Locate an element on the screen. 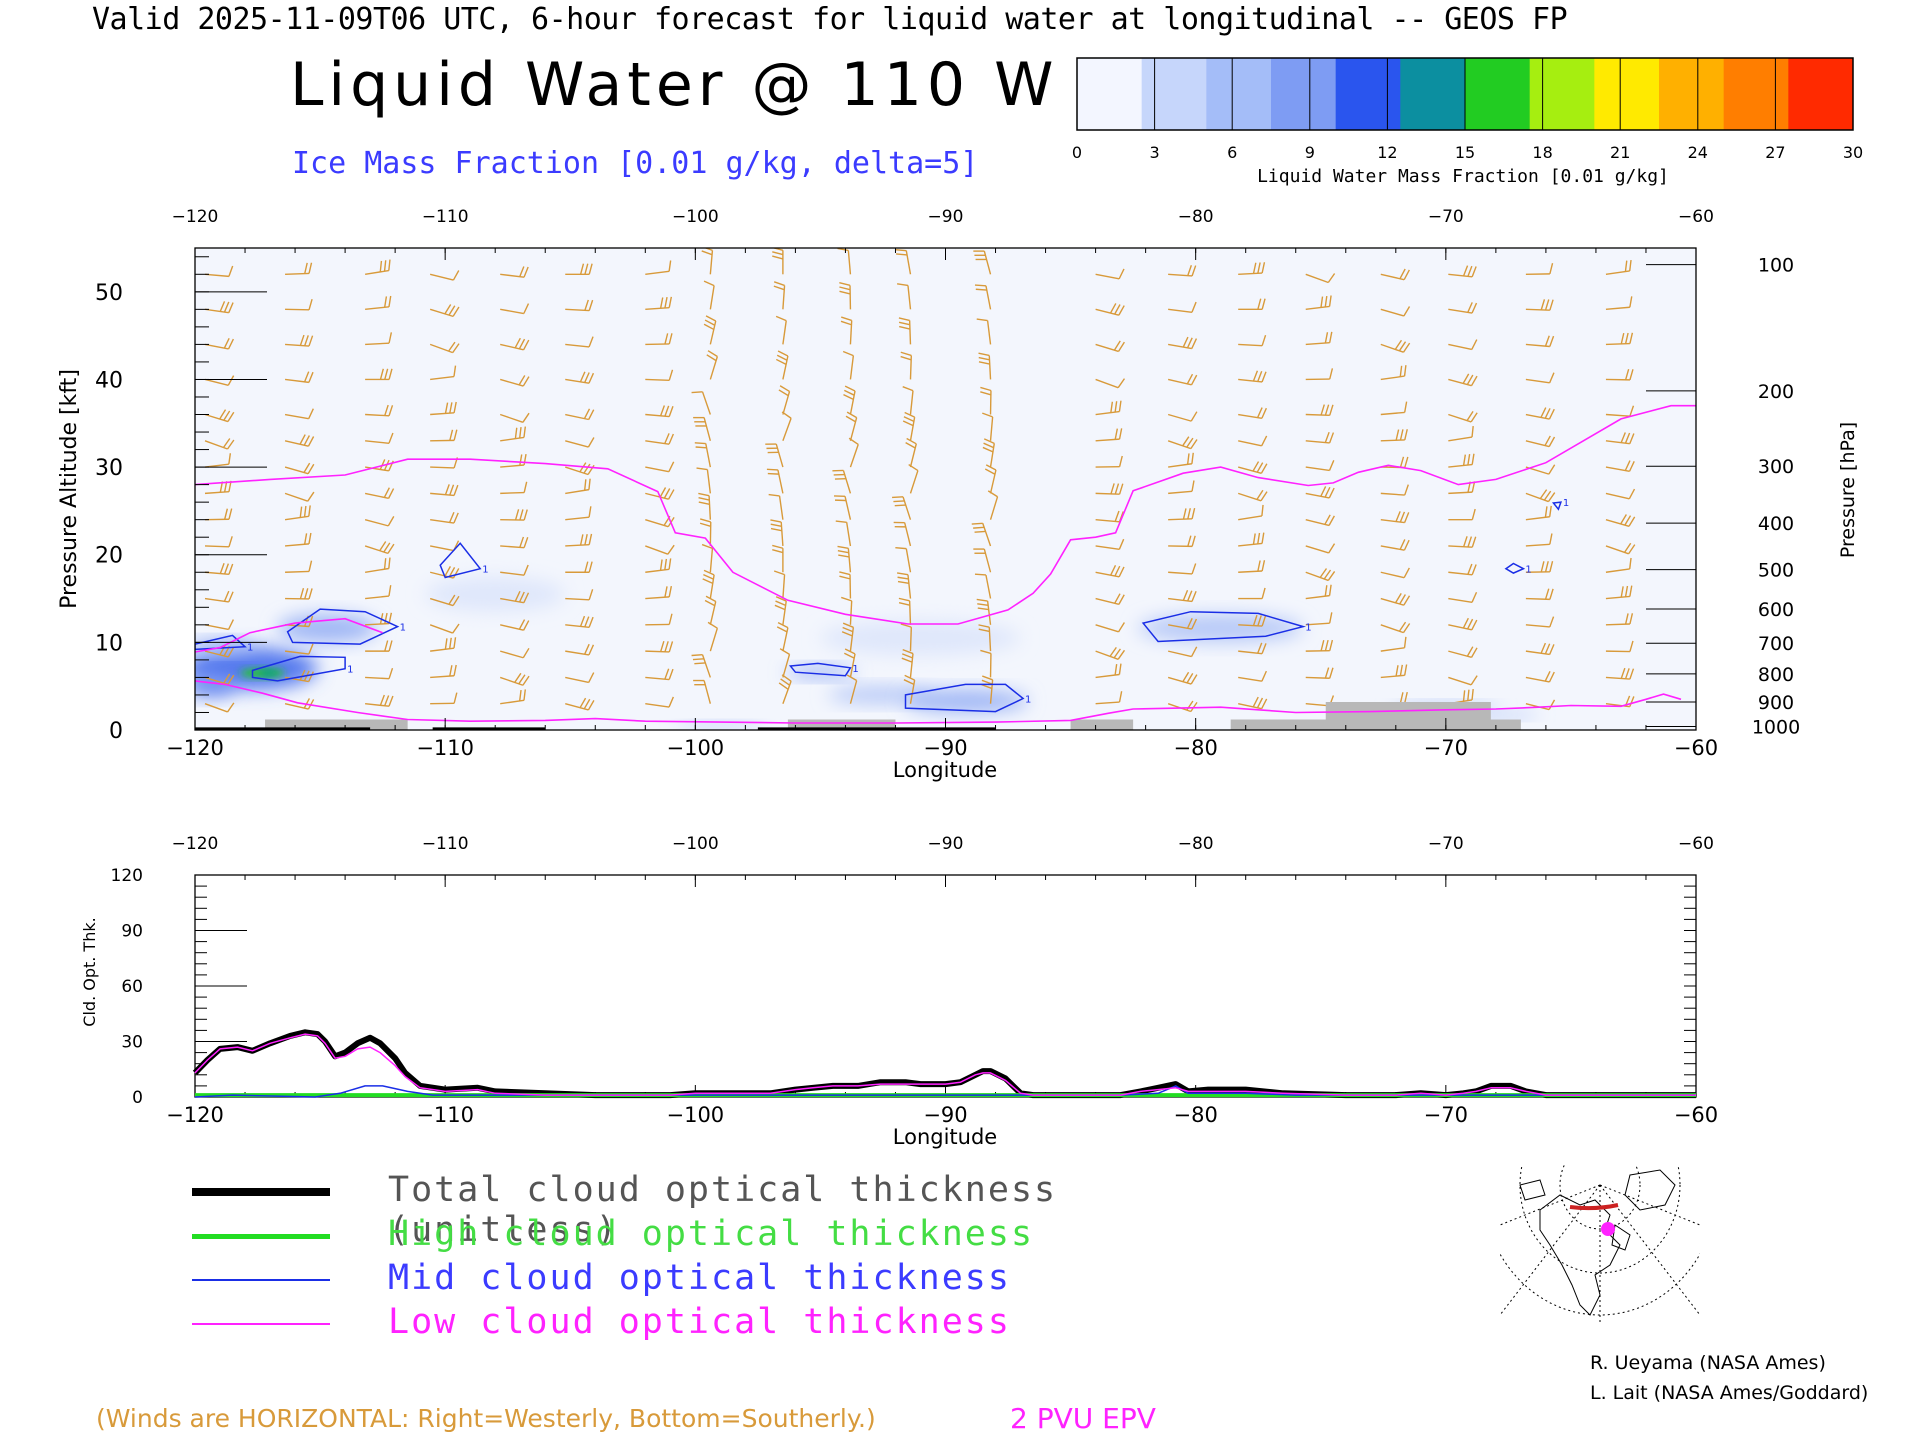 The height and width of the screenshot is (1440, 1920). colorbar-swatch is located at coordinates (1304, 94).